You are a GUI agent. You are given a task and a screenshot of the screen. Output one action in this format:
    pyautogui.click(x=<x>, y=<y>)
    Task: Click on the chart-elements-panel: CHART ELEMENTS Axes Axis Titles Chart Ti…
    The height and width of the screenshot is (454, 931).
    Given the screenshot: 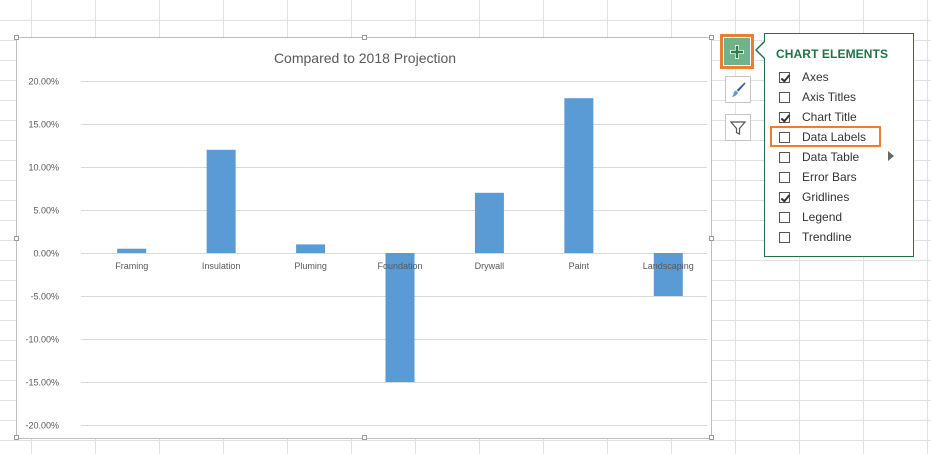 What is the action you would take?
    pyautogui.click(x=839, y=145)
    